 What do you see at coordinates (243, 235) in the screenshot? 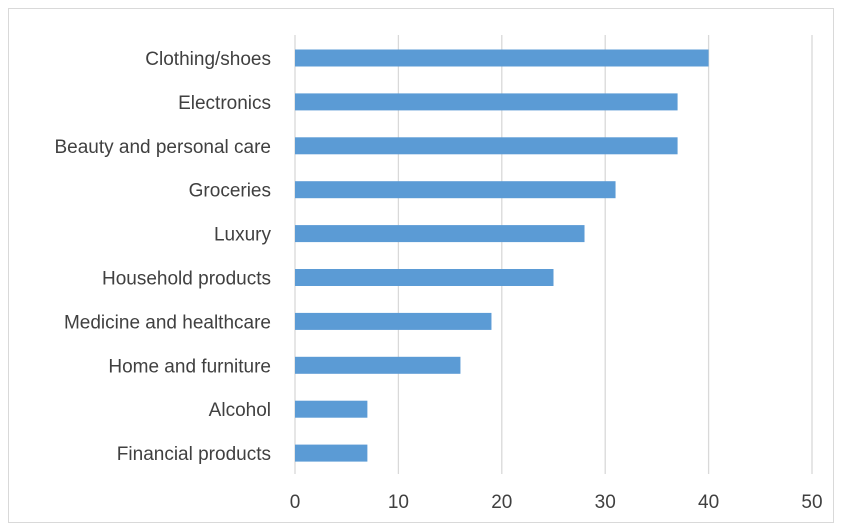
I see `category-label: Luxury` at bounding box center [243, 235].